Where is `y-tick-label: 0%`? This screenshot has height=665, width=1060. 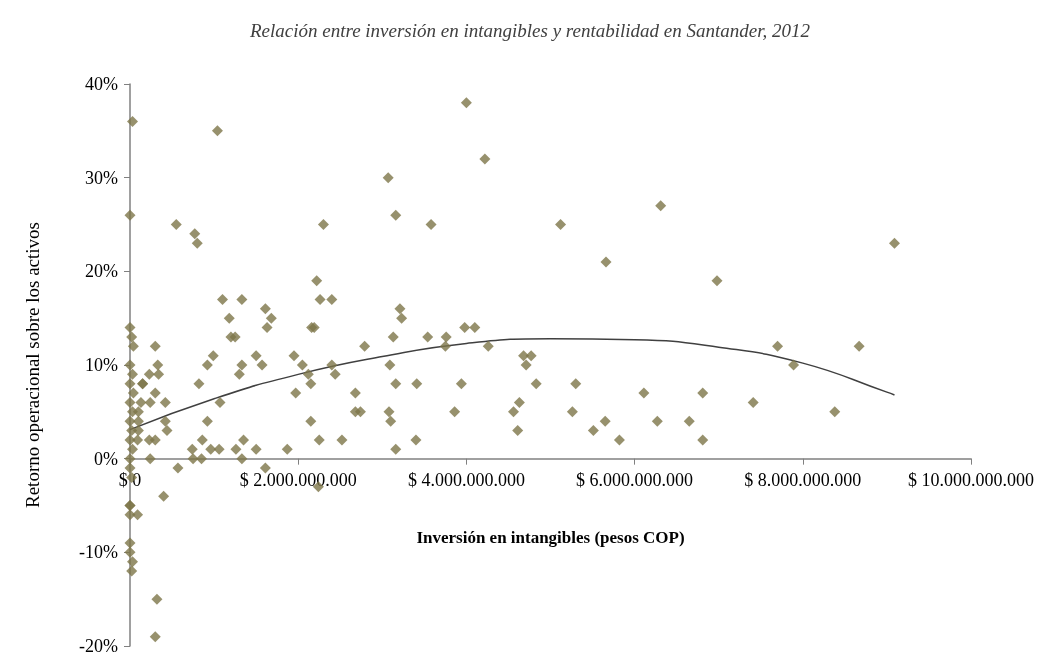
y-tick-label: 0% is located at coordinates (106, 458).